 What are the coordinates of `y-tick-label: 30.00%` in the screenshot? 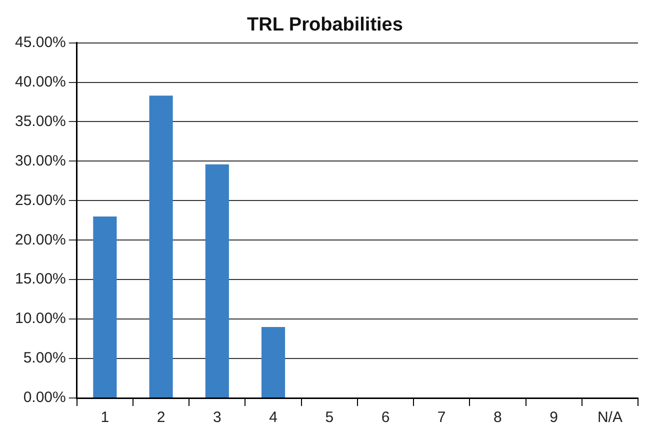 It's located at (40, 161).